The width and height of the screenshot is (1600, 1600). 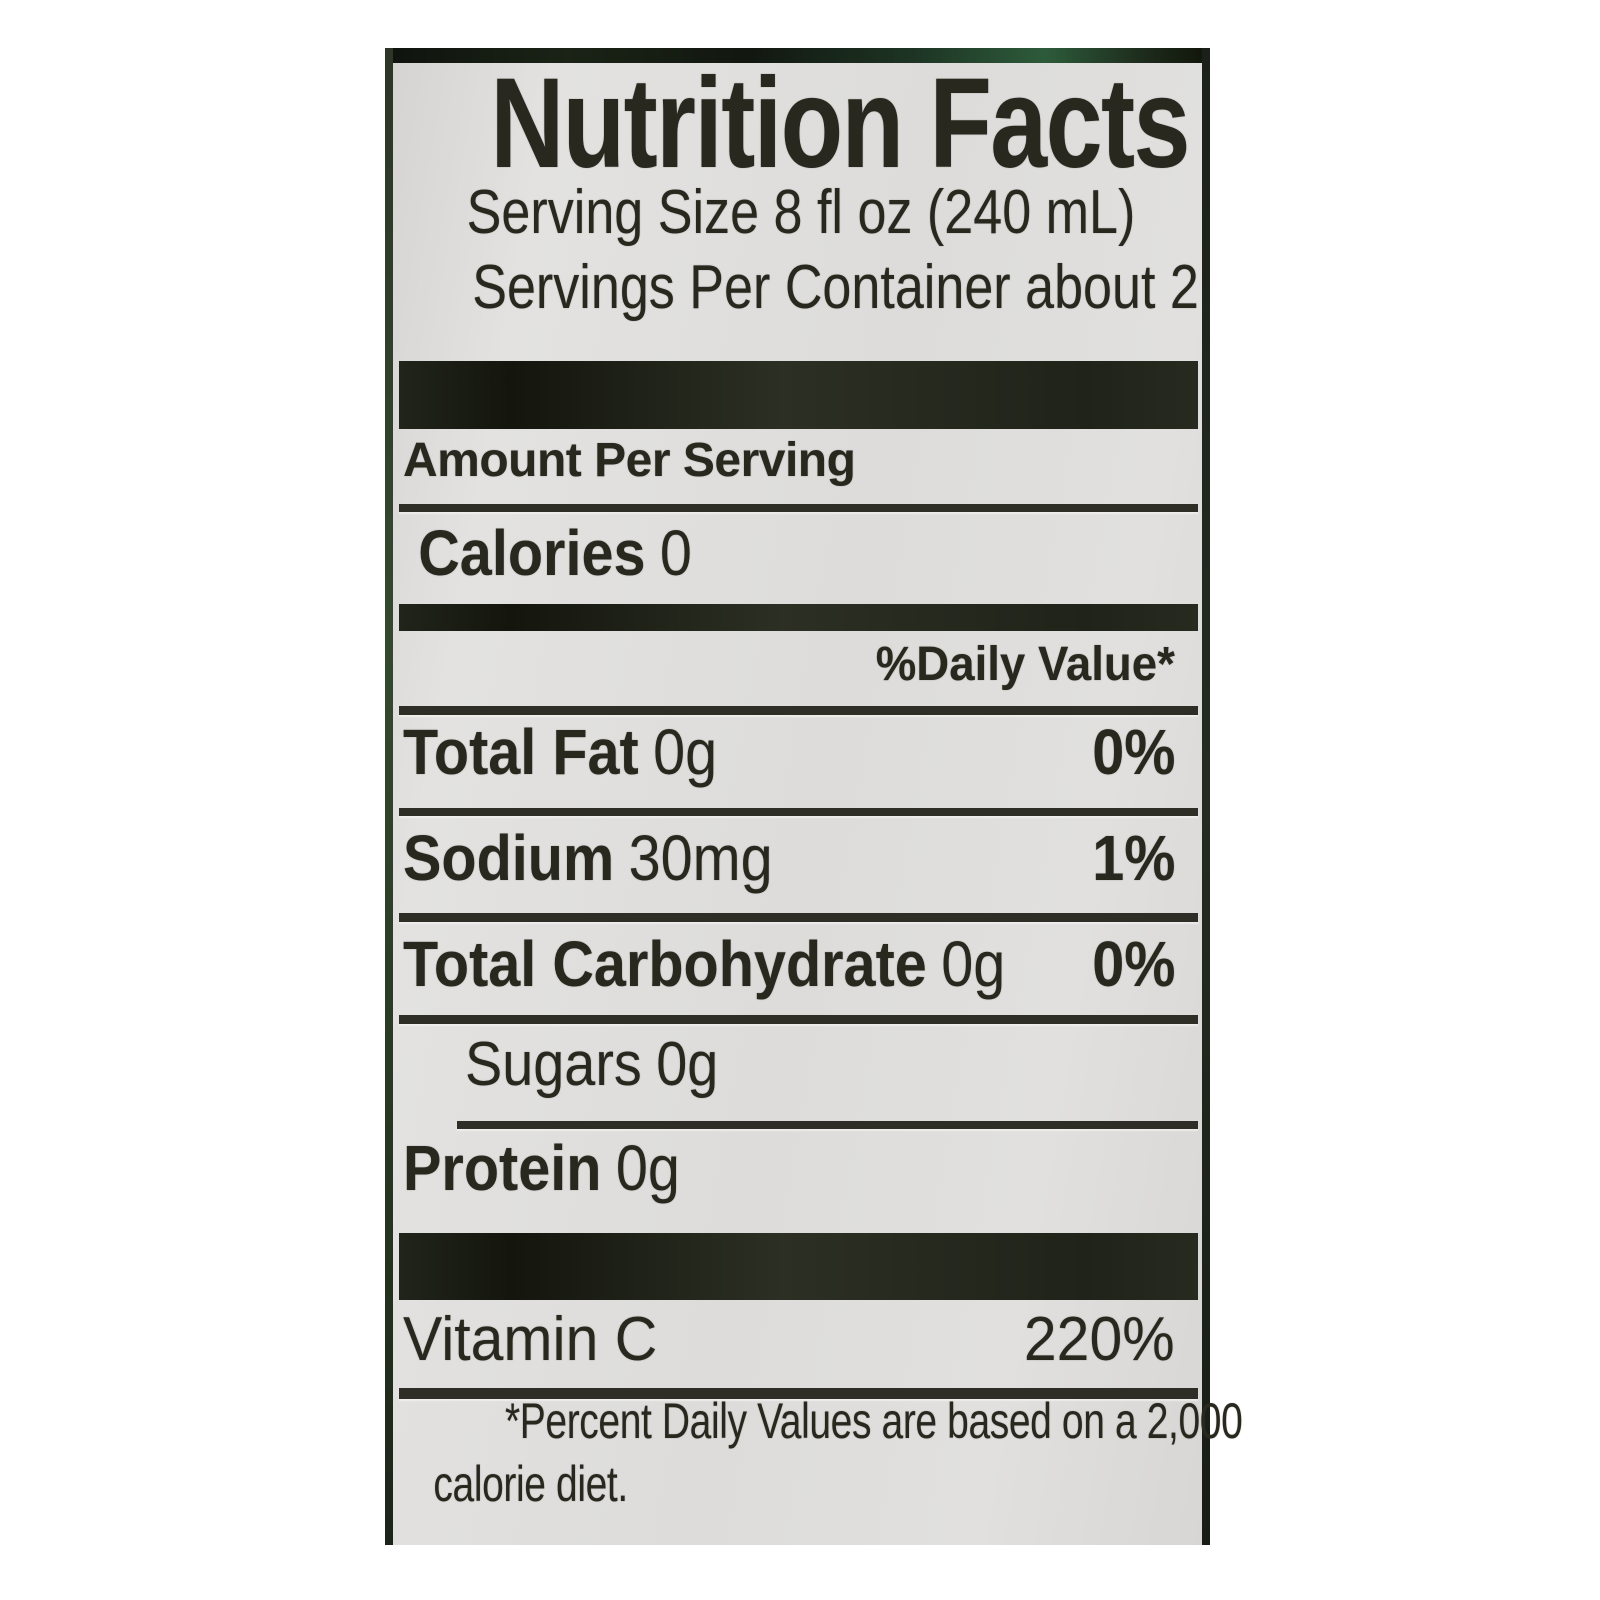 I want to click on divider-rule-heavy, so click(x=798, y=1393).